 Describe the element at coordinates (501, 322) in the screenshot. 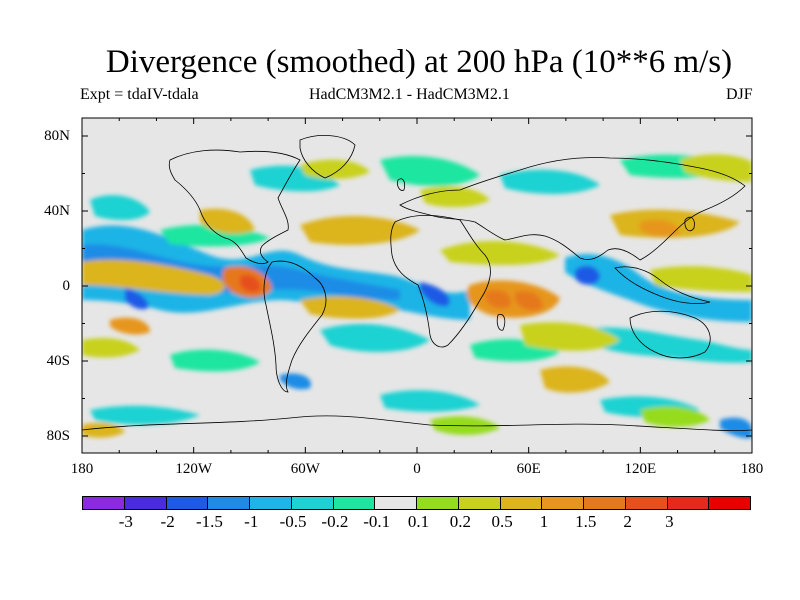

I see `coast-madagascar` at that location.